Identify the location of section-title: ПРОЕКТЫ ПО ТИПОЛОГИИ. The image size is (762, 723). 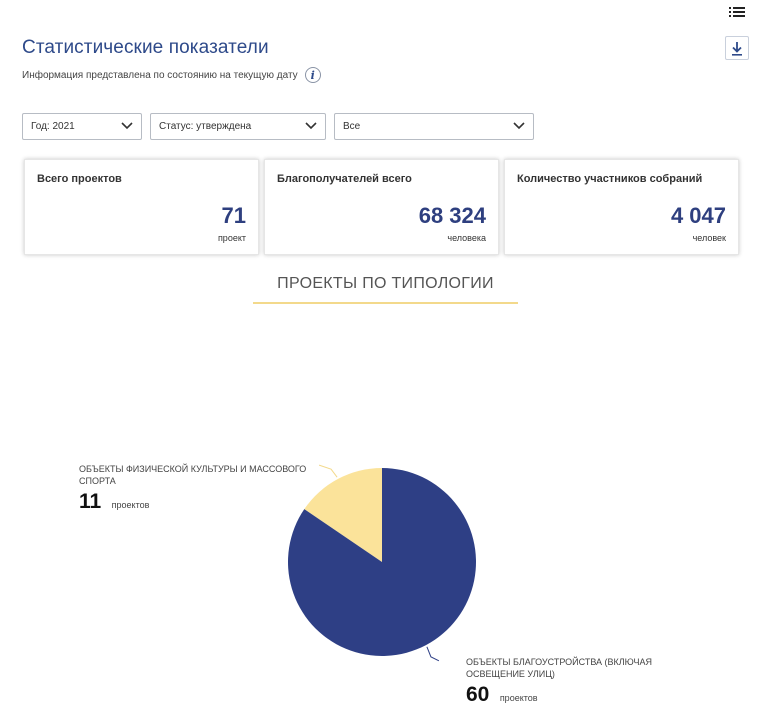
(385, 283).